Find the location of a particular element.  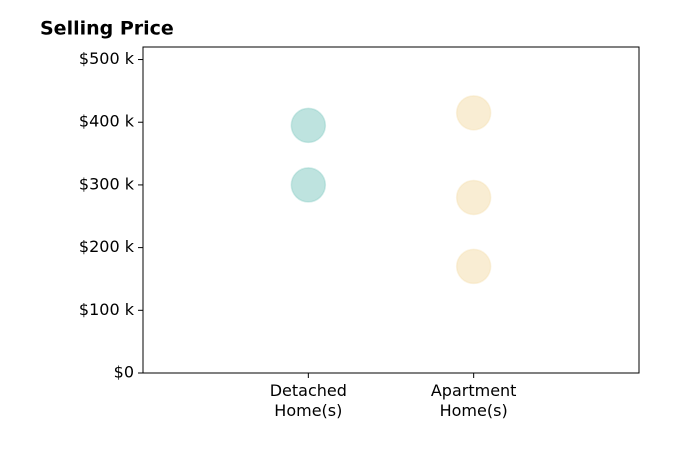

y-tick-label: $100 k is located at coordinates (107, 309).